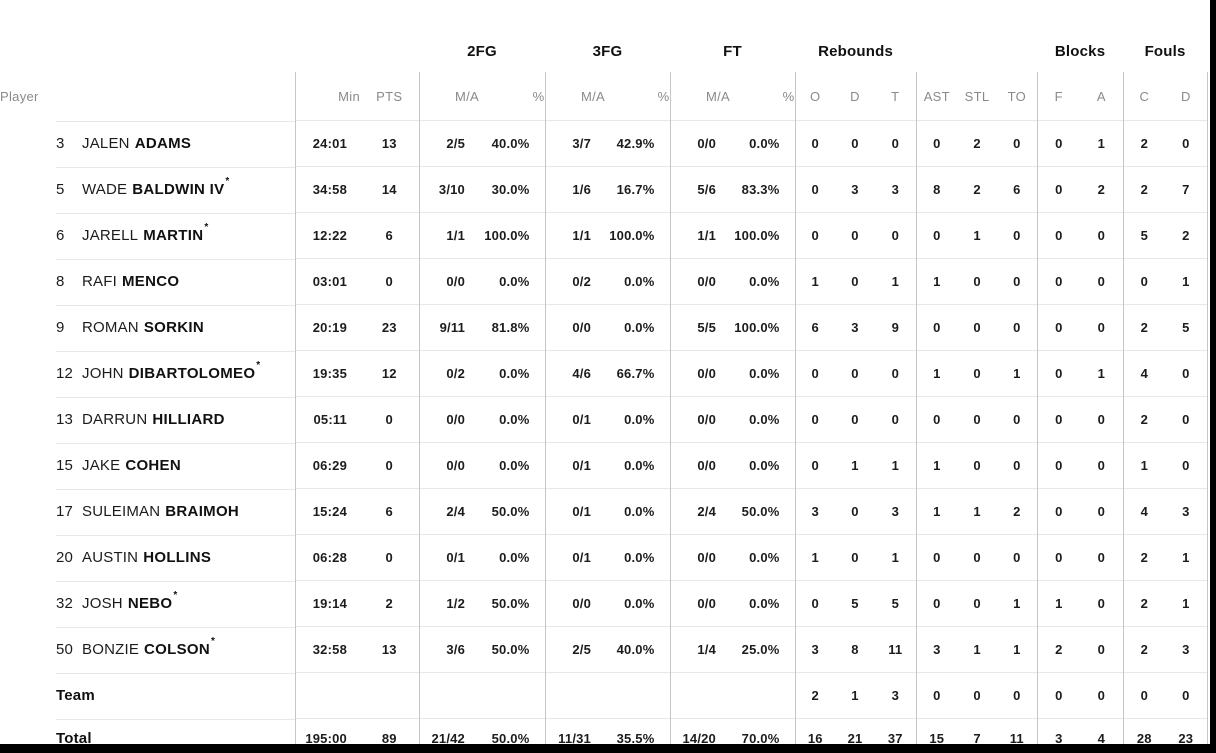 Image resolution: width=1216 pixels, height=753 pixels. I want to click on group-header-ft: FT, so click(732, 51).